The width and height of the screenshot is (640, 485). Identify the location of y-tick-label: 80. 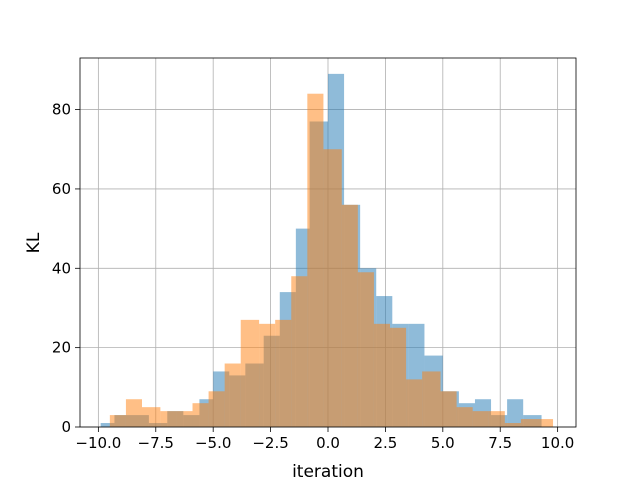
(61, 110).